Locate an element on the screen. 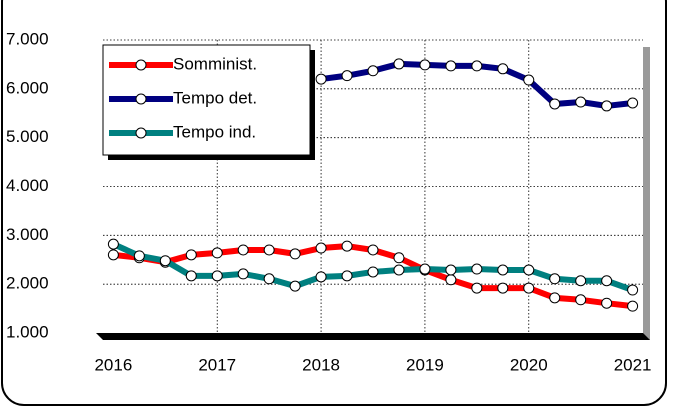  x-tick-label: 2017 is located at coordinates (217, 364).